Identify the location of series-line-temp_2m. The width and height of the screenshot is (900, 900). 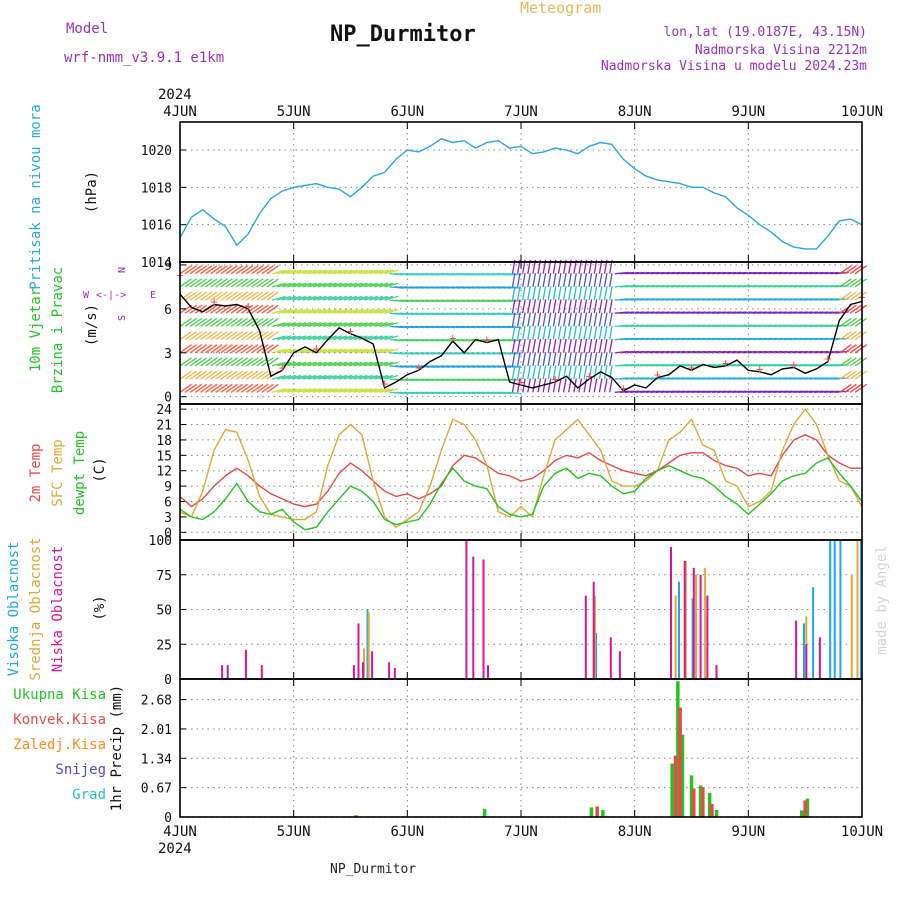
(520, 471).